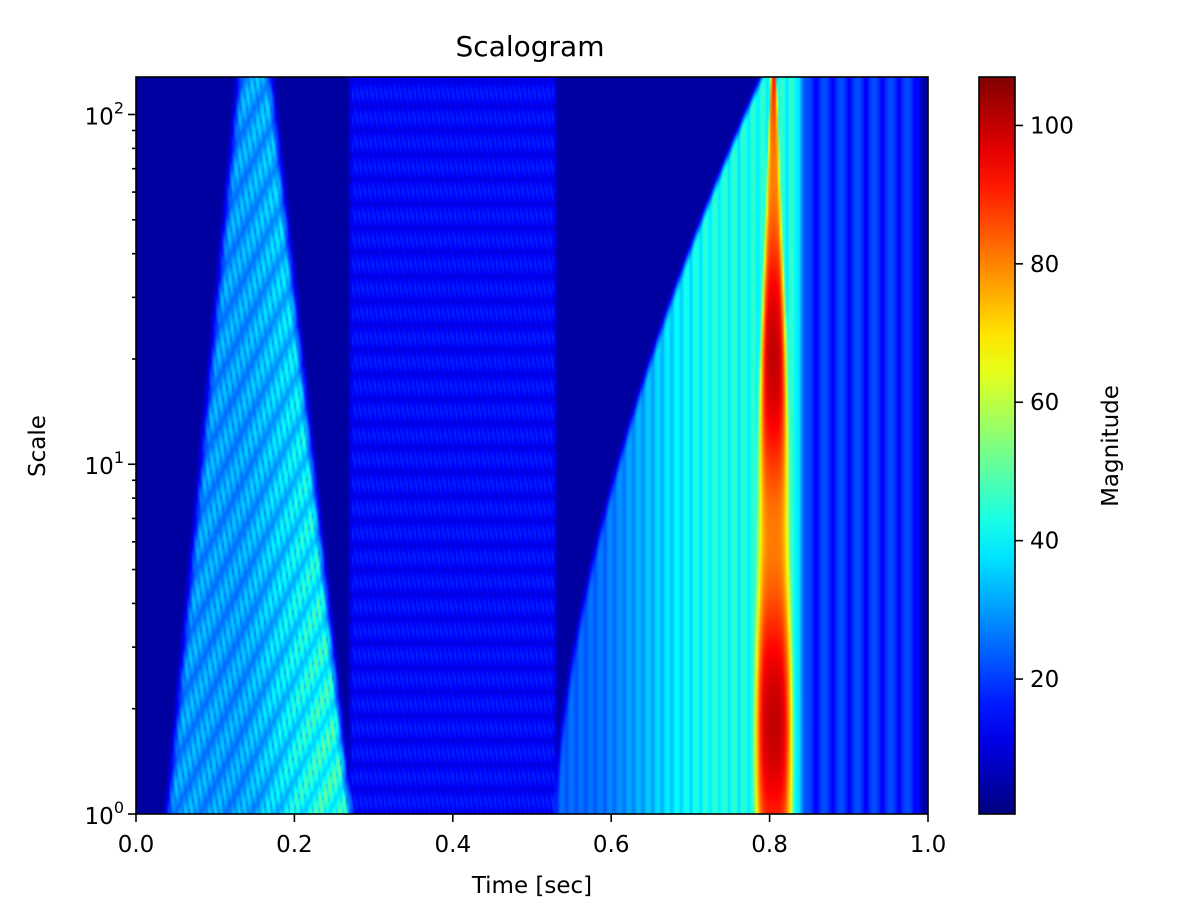  I want to click on colorbar-frame, so click(997, 445).